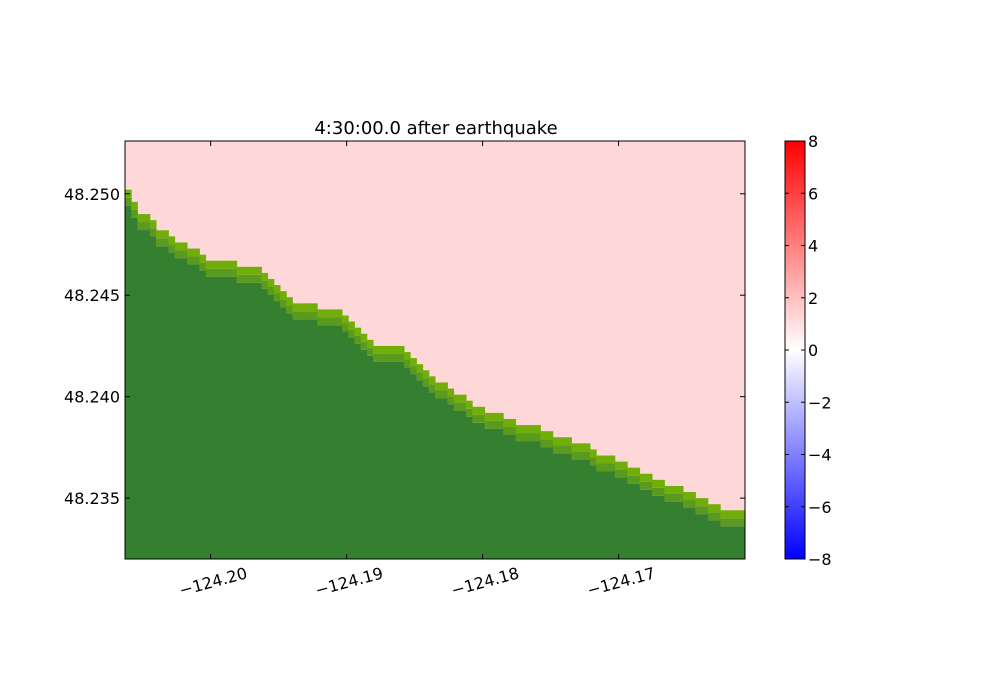 The image size is (1000, 700). What do you see at coordinates (795, 350) in the screenshot?
I see `colorbar-gradient` at bounding box center [795, 350].